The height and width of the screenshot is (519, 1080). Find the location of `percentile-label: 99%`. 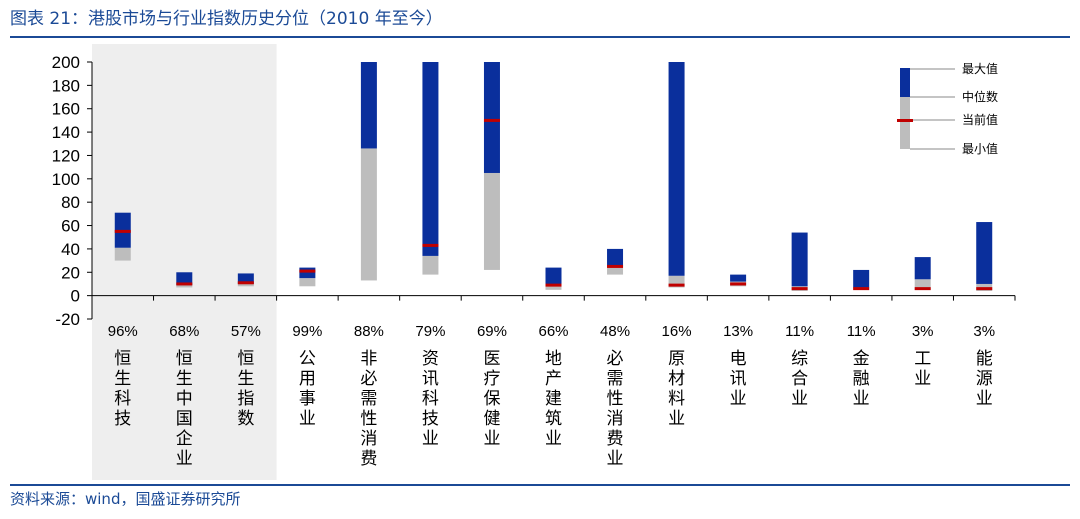

percentile-label: 99% is located at coordinates (307, 331).